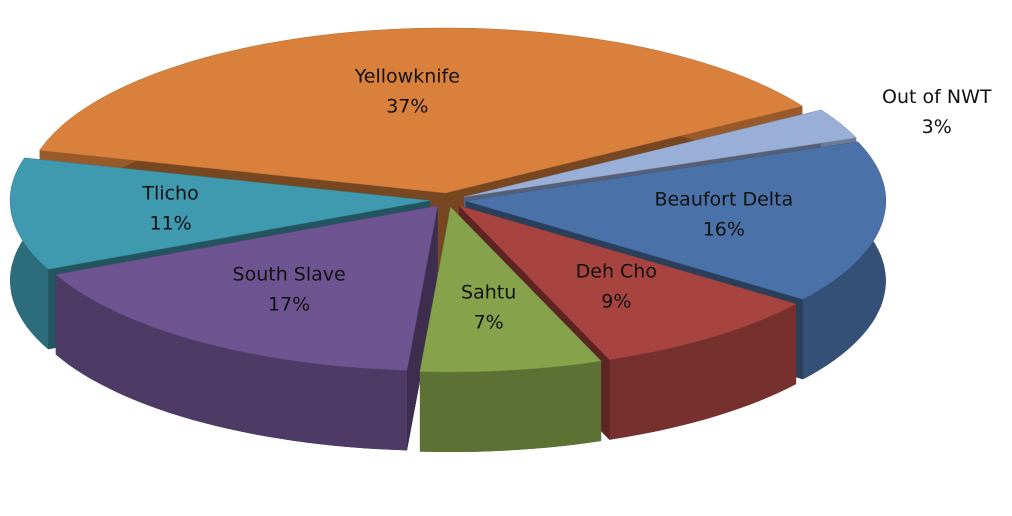  Describe the element at coordinates (407, 76) in the screenshot. I see `slice-label: Yellowknife` at that location.